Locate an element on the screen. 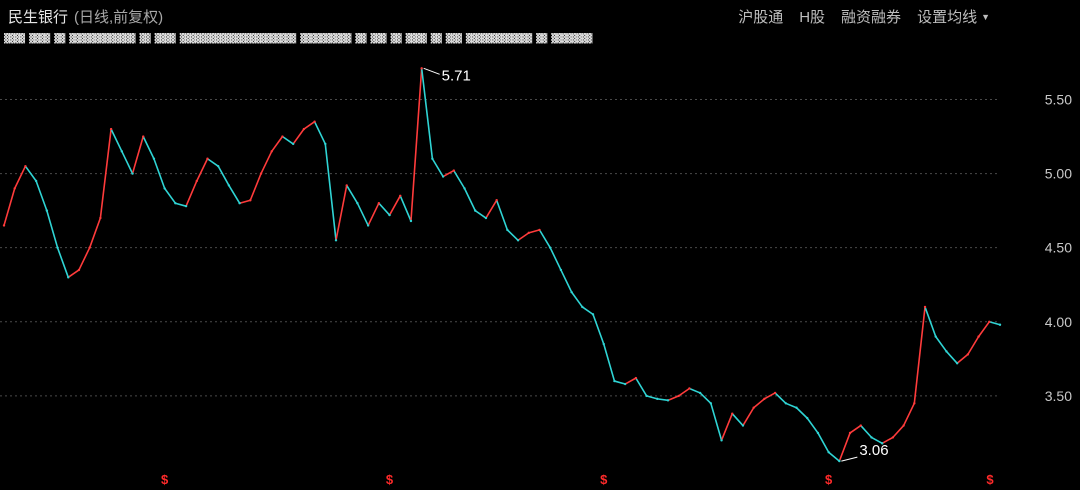  hk-connect-button: 沪股通 is located at coordinates (761, 17).